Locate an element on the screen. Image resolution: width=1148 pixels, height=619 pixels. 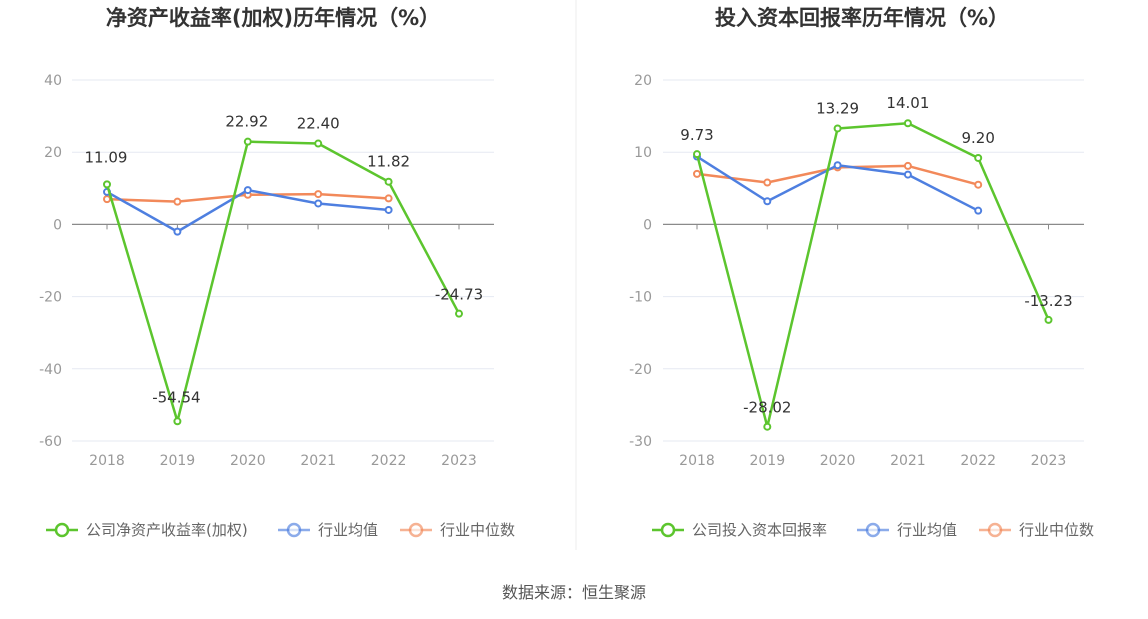
legend: 公司净资产收益率(加权) 行业均值 行业中位数 is located at coordinates (280, 530).